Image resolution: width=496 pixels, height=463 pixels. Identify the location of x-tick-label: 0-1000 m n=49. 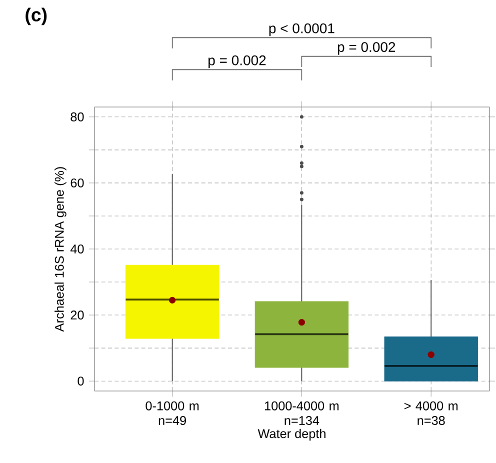
(172, 413).